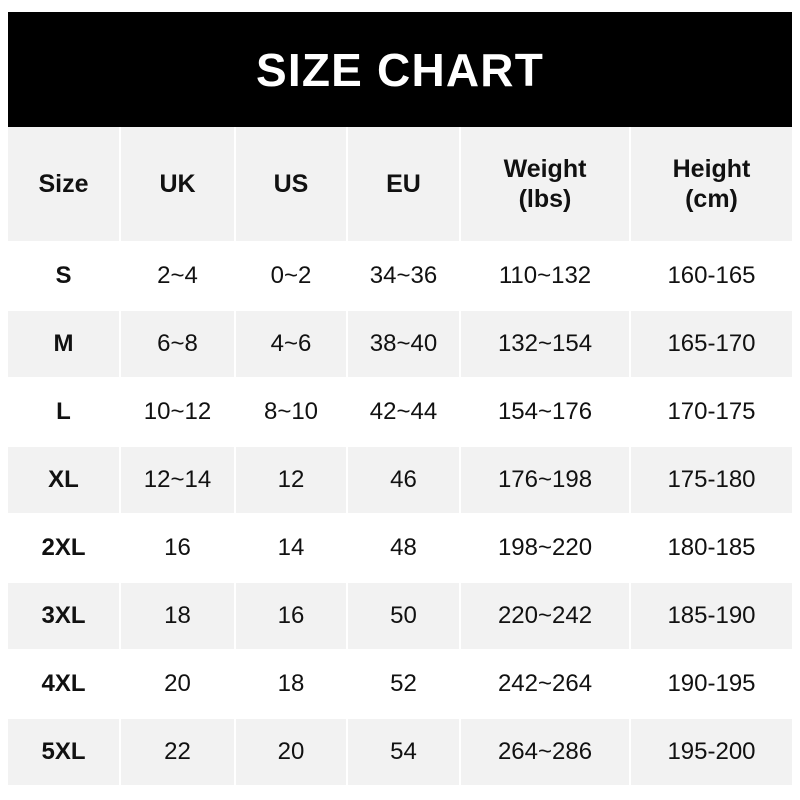  What do you see at coordinates (545, 548) in the screenshot?
I see `cell-weight: 198~220` at bounding box center [545, 548].